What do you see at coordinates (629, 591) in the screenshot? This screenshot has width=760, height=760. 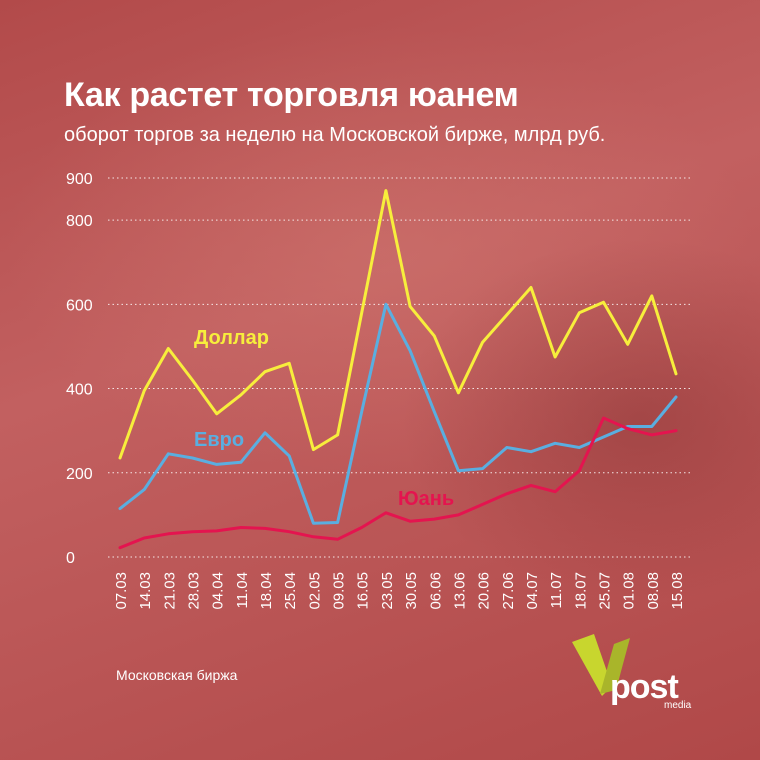 I see `x-tick-label: 01.08` at bounding box center [629, 591].